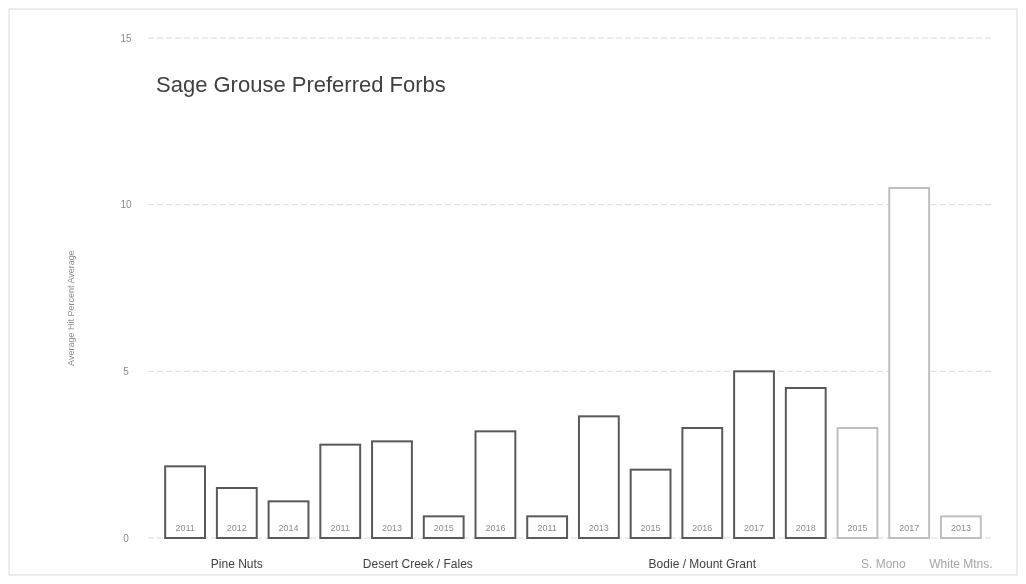  I want to click on y-tick-label: 10, so click(126, 205).